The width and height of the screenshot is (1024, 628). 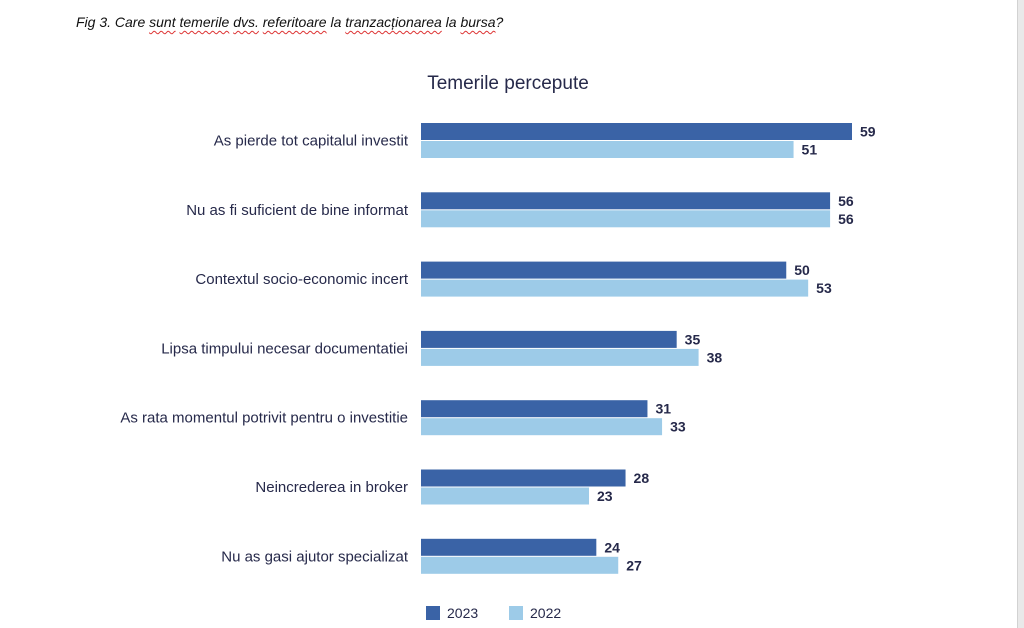 What do you see at coordinates (549, 339) in the screenshot?
I see `bar-2023-lipsa-timpului-necesar-documentatiei` at bounding box center [549, 339].